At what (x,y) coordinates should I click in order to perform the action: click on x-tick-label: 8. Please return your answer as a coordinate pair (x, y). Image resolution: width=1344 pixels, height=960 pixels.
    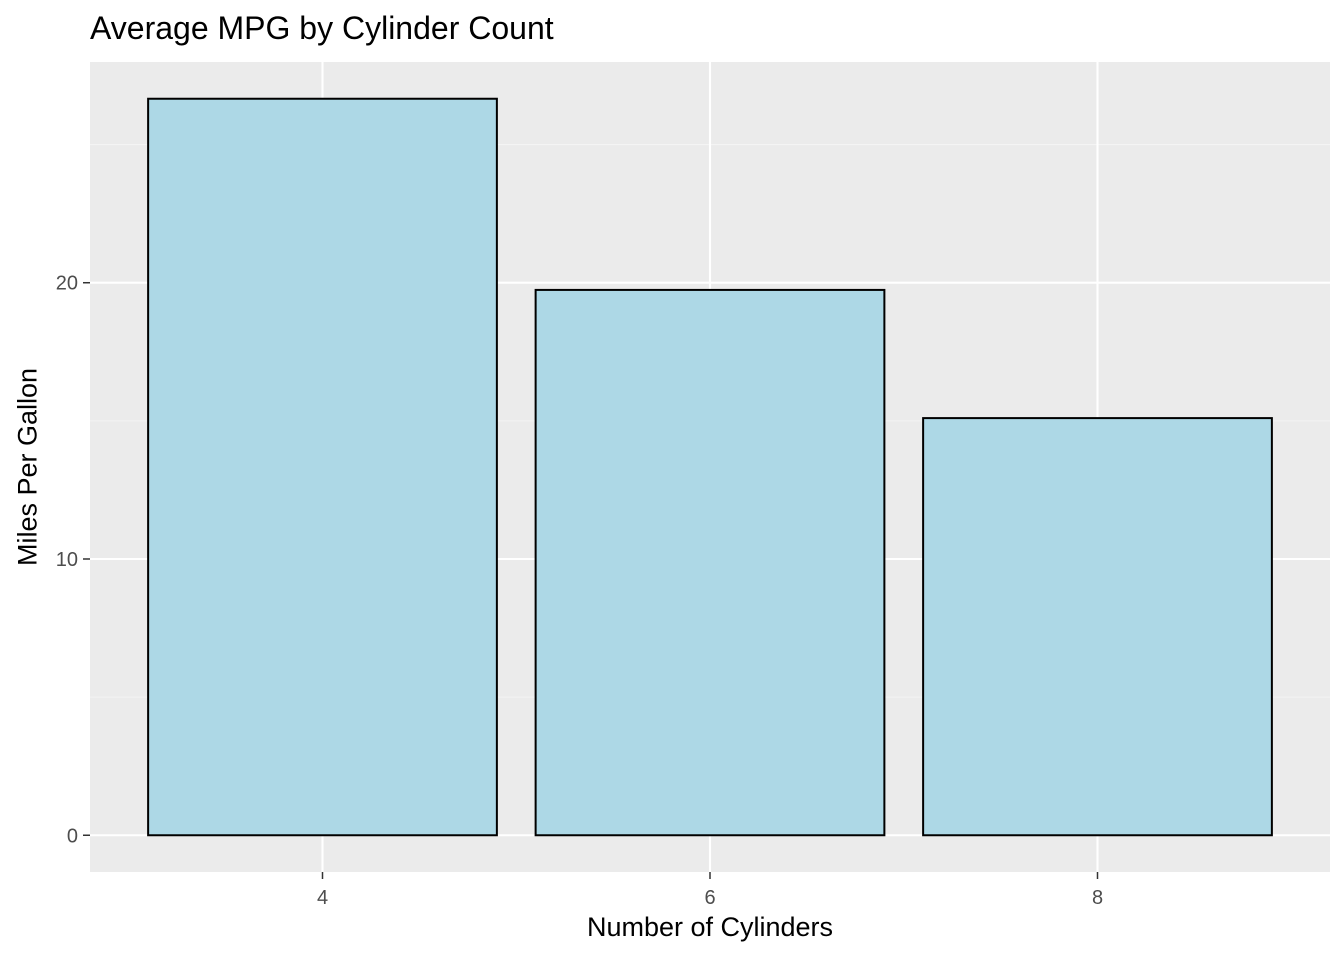
    Looking at the image, I should click on (1097, 898).